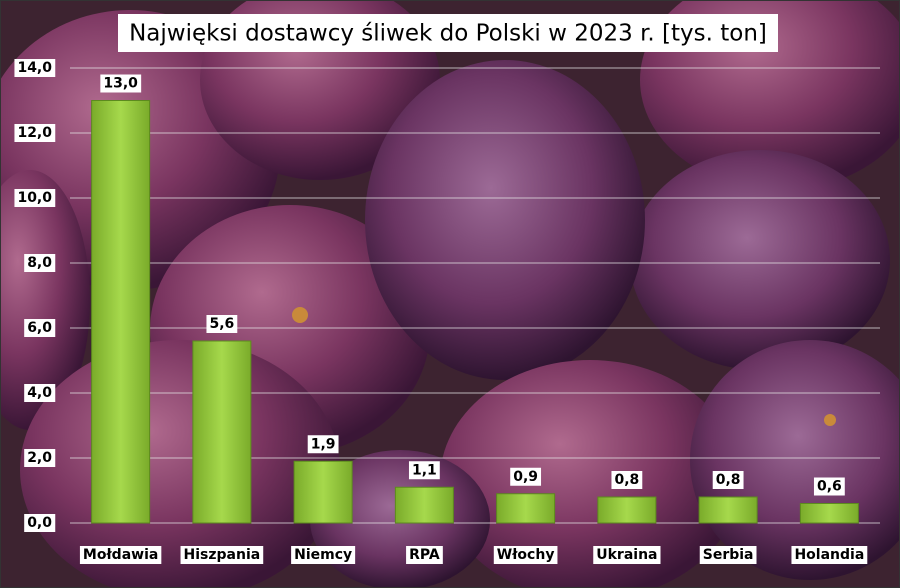 This screenshot has height=588, width=900. I want to click on x-tick-label: Włochy, so click(526, 555).